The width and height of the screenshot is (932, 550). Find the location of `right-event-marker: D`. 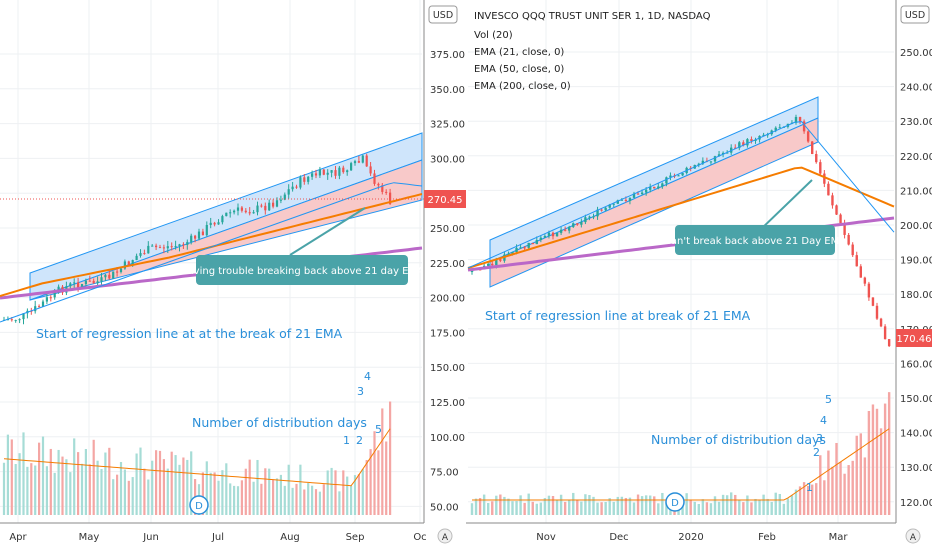

right-event-marker: D is located at coordinates (675, 502).